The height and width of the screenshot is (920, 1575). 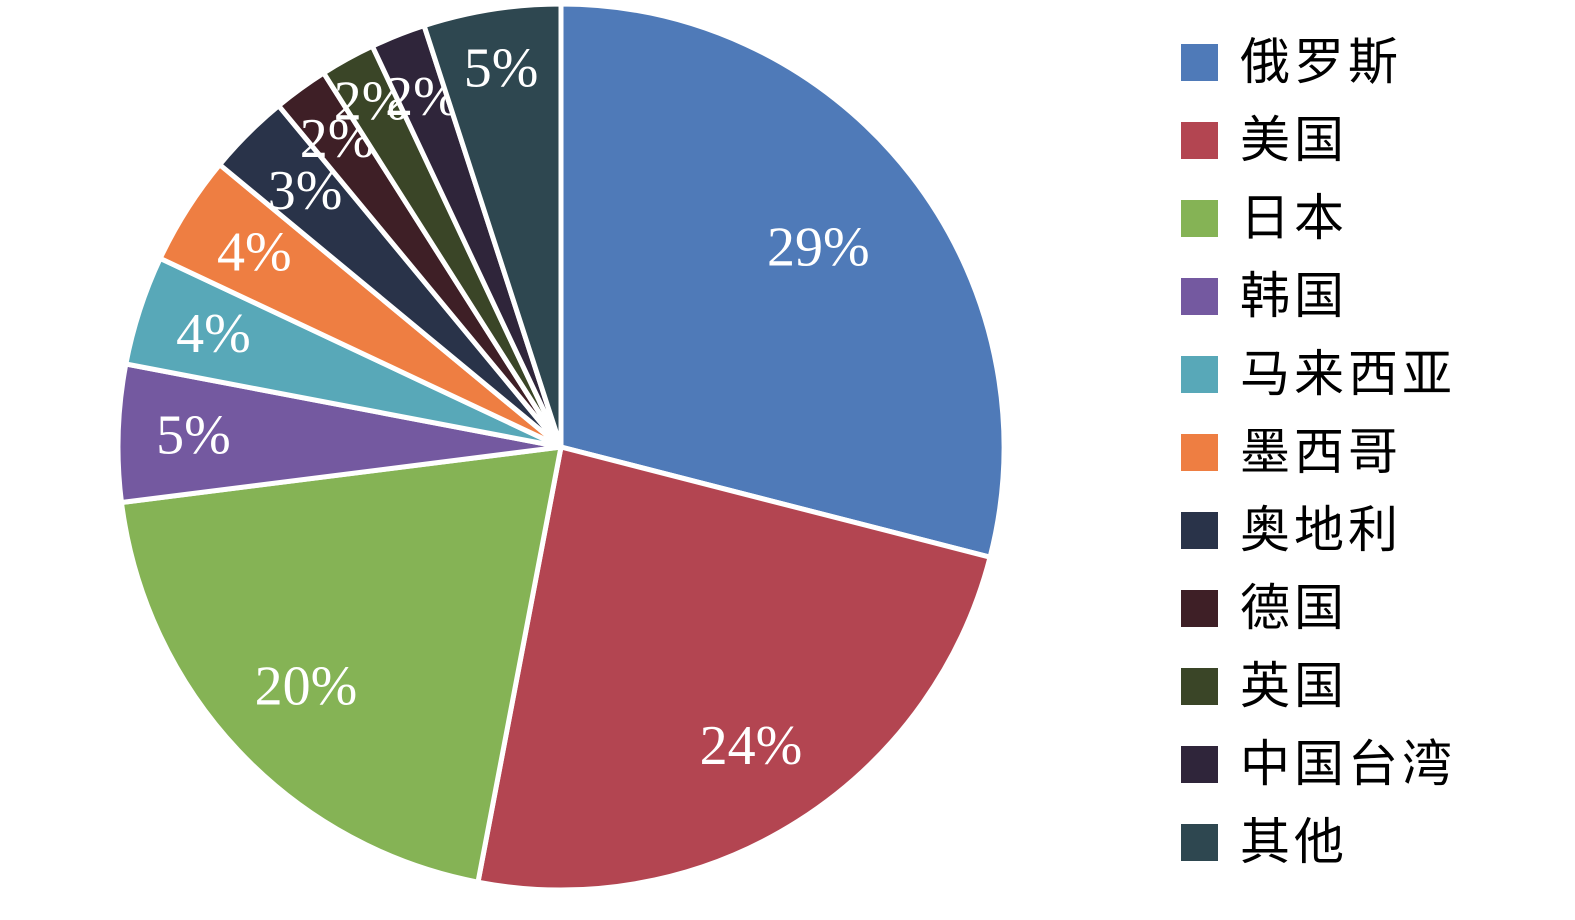 I want to click on legend-item-taiwan-china: 中国台湾, so click(x=1318, y=764).